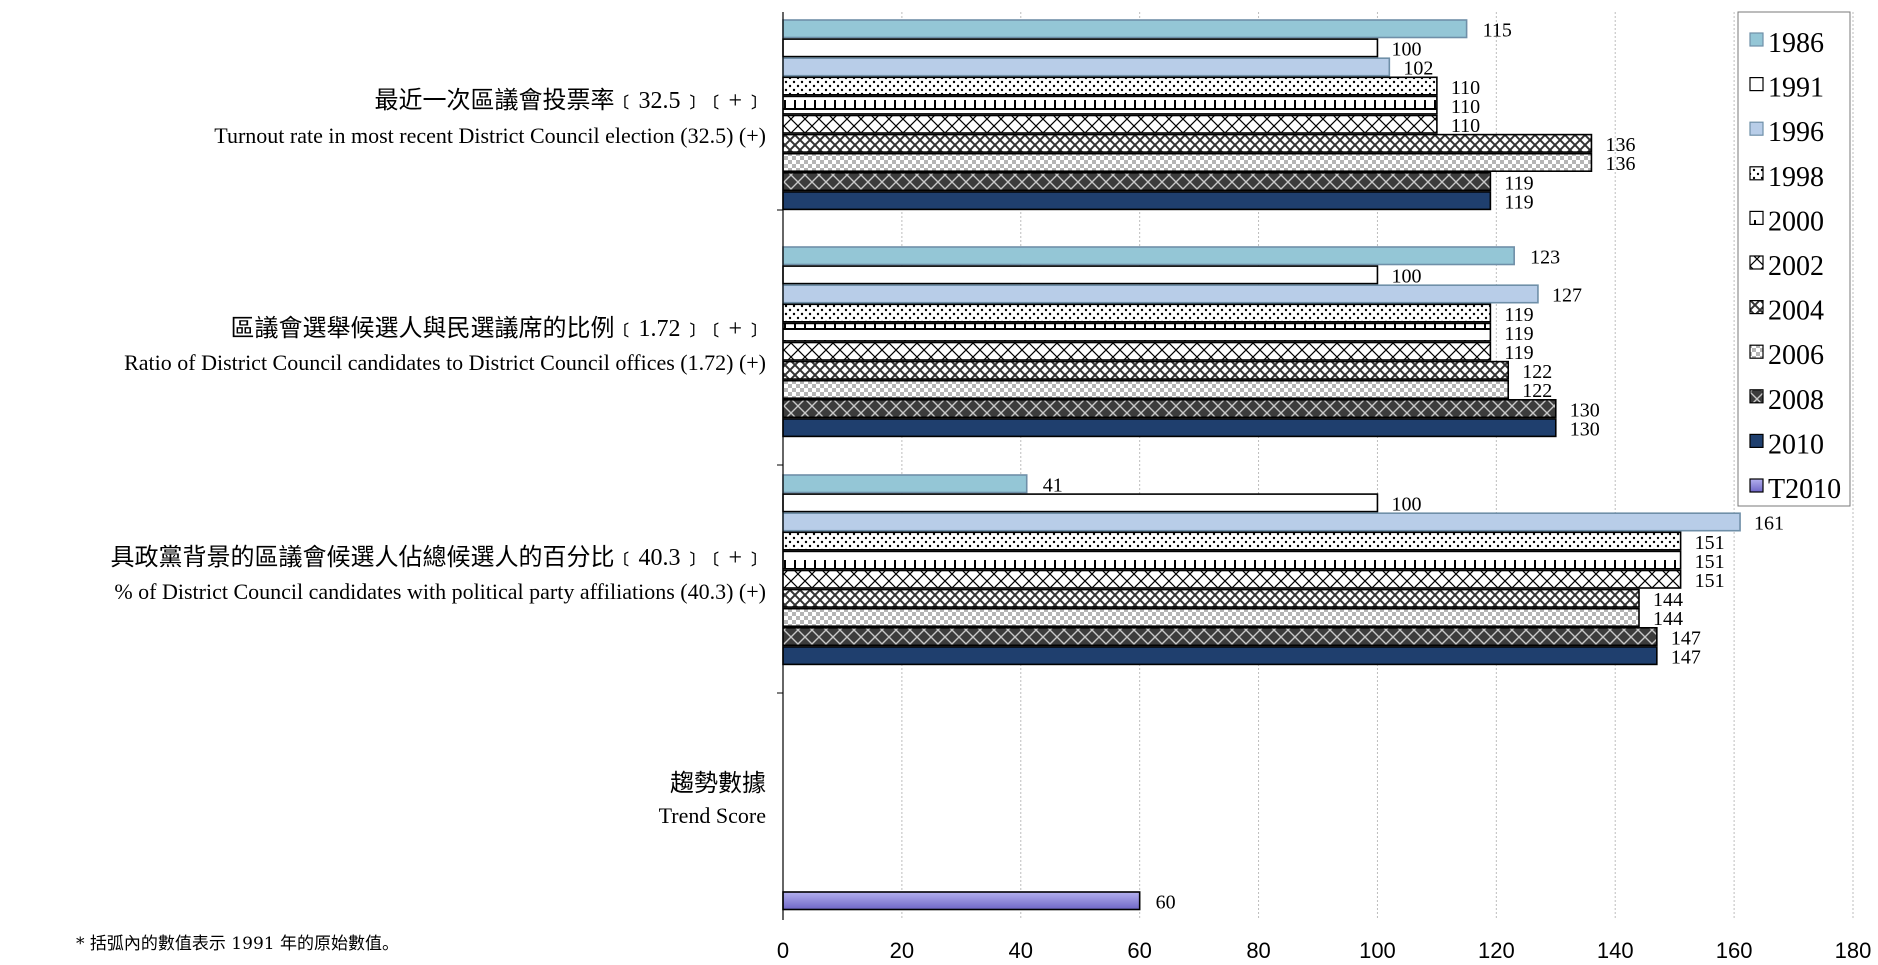 The image size is (1878, 965). Describe the element at coordinates (1756, 485) in the screenshot. I see `legend-swatch-T2010` at that location.